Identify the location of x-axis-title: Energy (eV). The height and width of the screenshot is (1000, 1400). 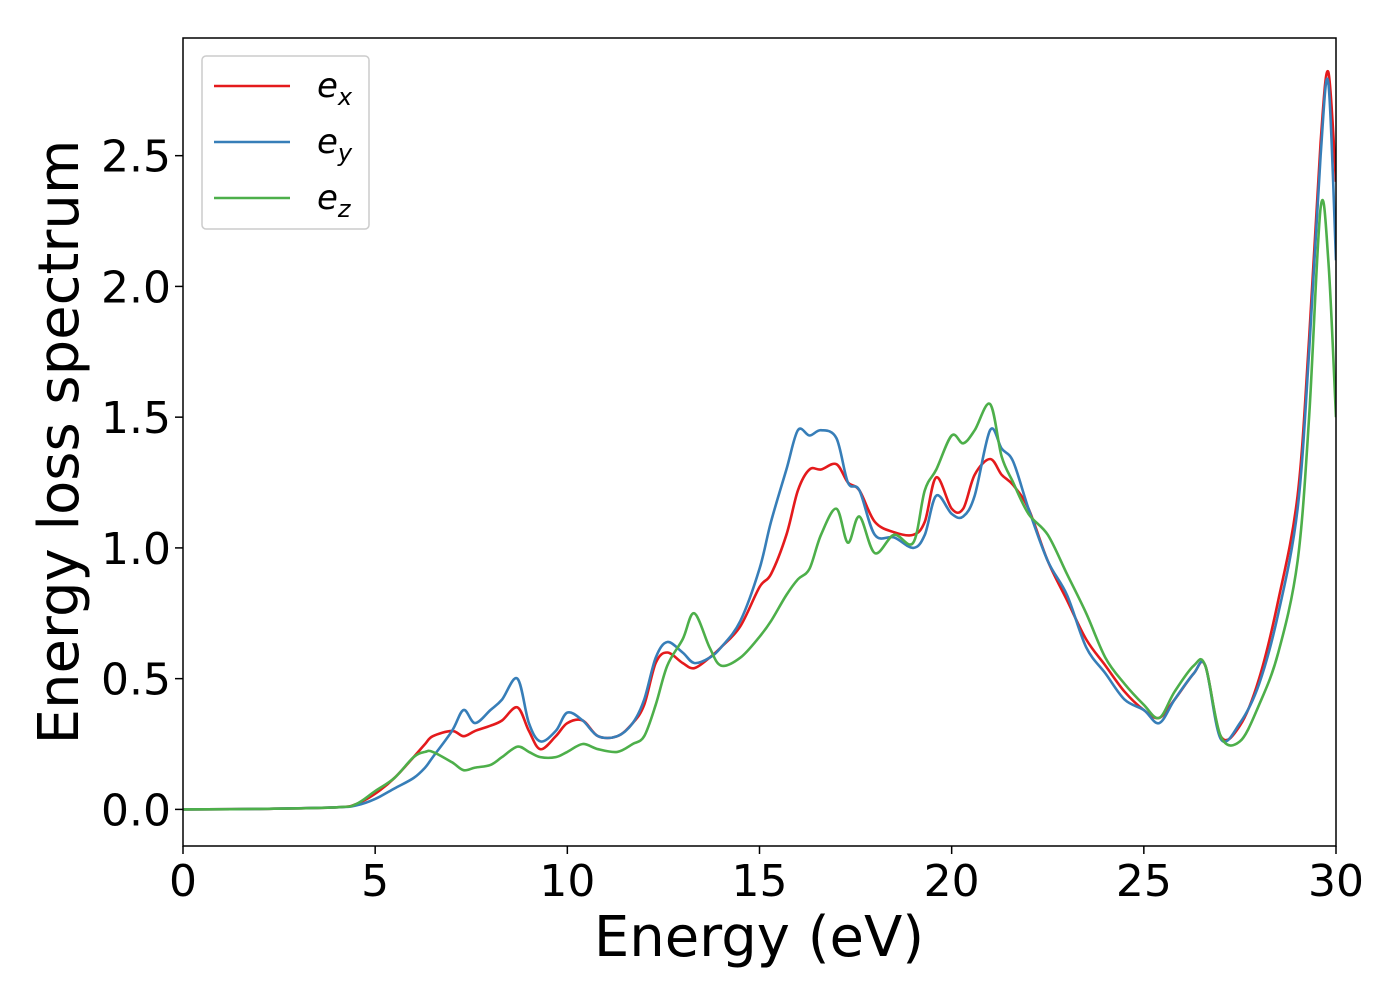
(759, 937).